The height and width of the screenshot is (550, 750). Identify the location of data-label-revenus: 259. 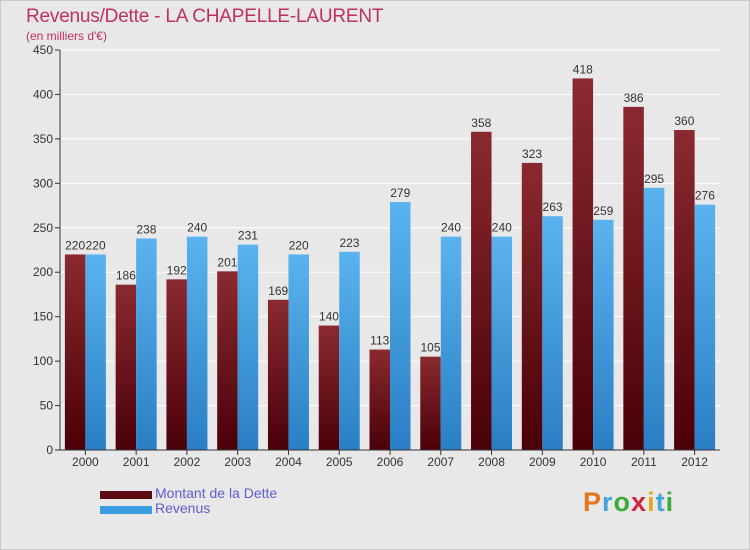
(603, 211).